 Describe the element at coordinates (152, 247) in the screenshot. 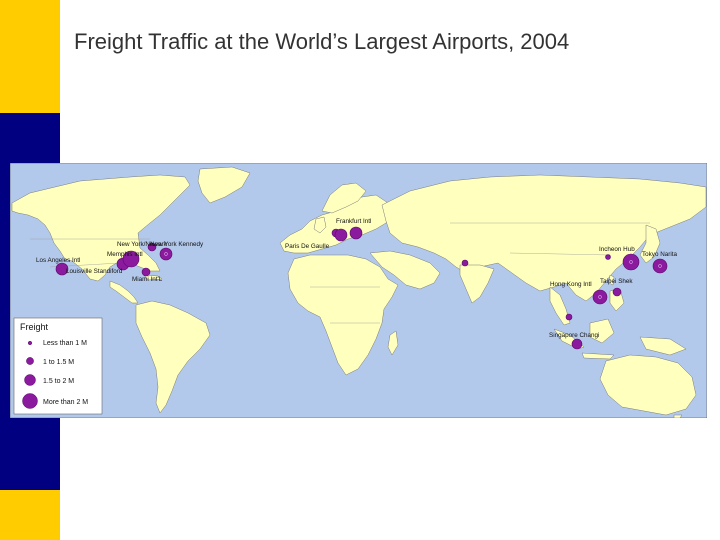

I see `marker-new-york-newark` at that location.